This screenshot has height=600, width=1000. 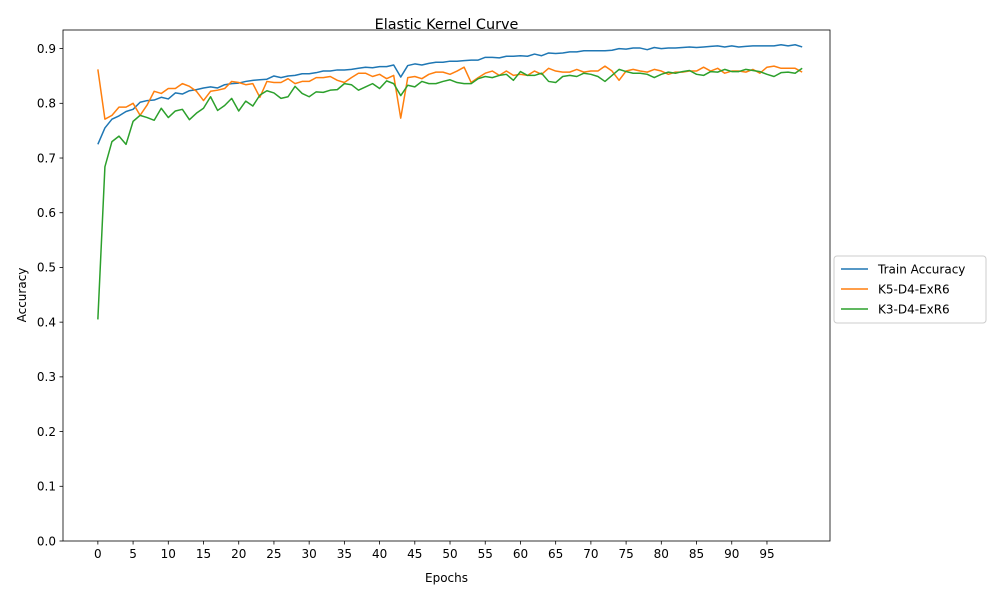 I want to click on y-tick-label: 0.4, so click(x=46, y=322).